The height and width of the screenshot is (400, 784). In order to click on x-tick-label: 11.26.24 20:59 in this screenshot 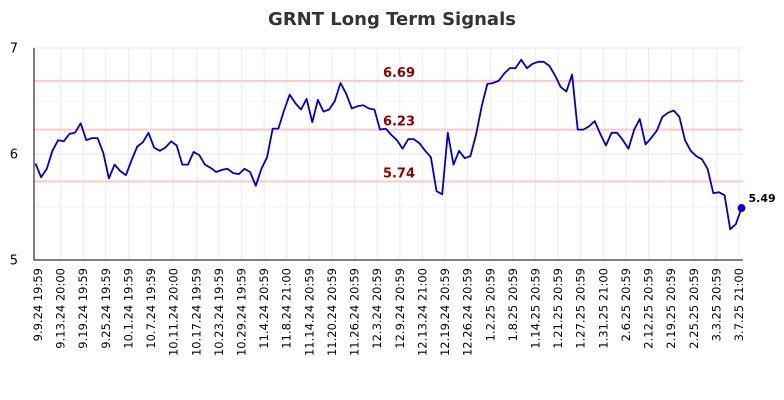, I will do `click(355, 312)`.